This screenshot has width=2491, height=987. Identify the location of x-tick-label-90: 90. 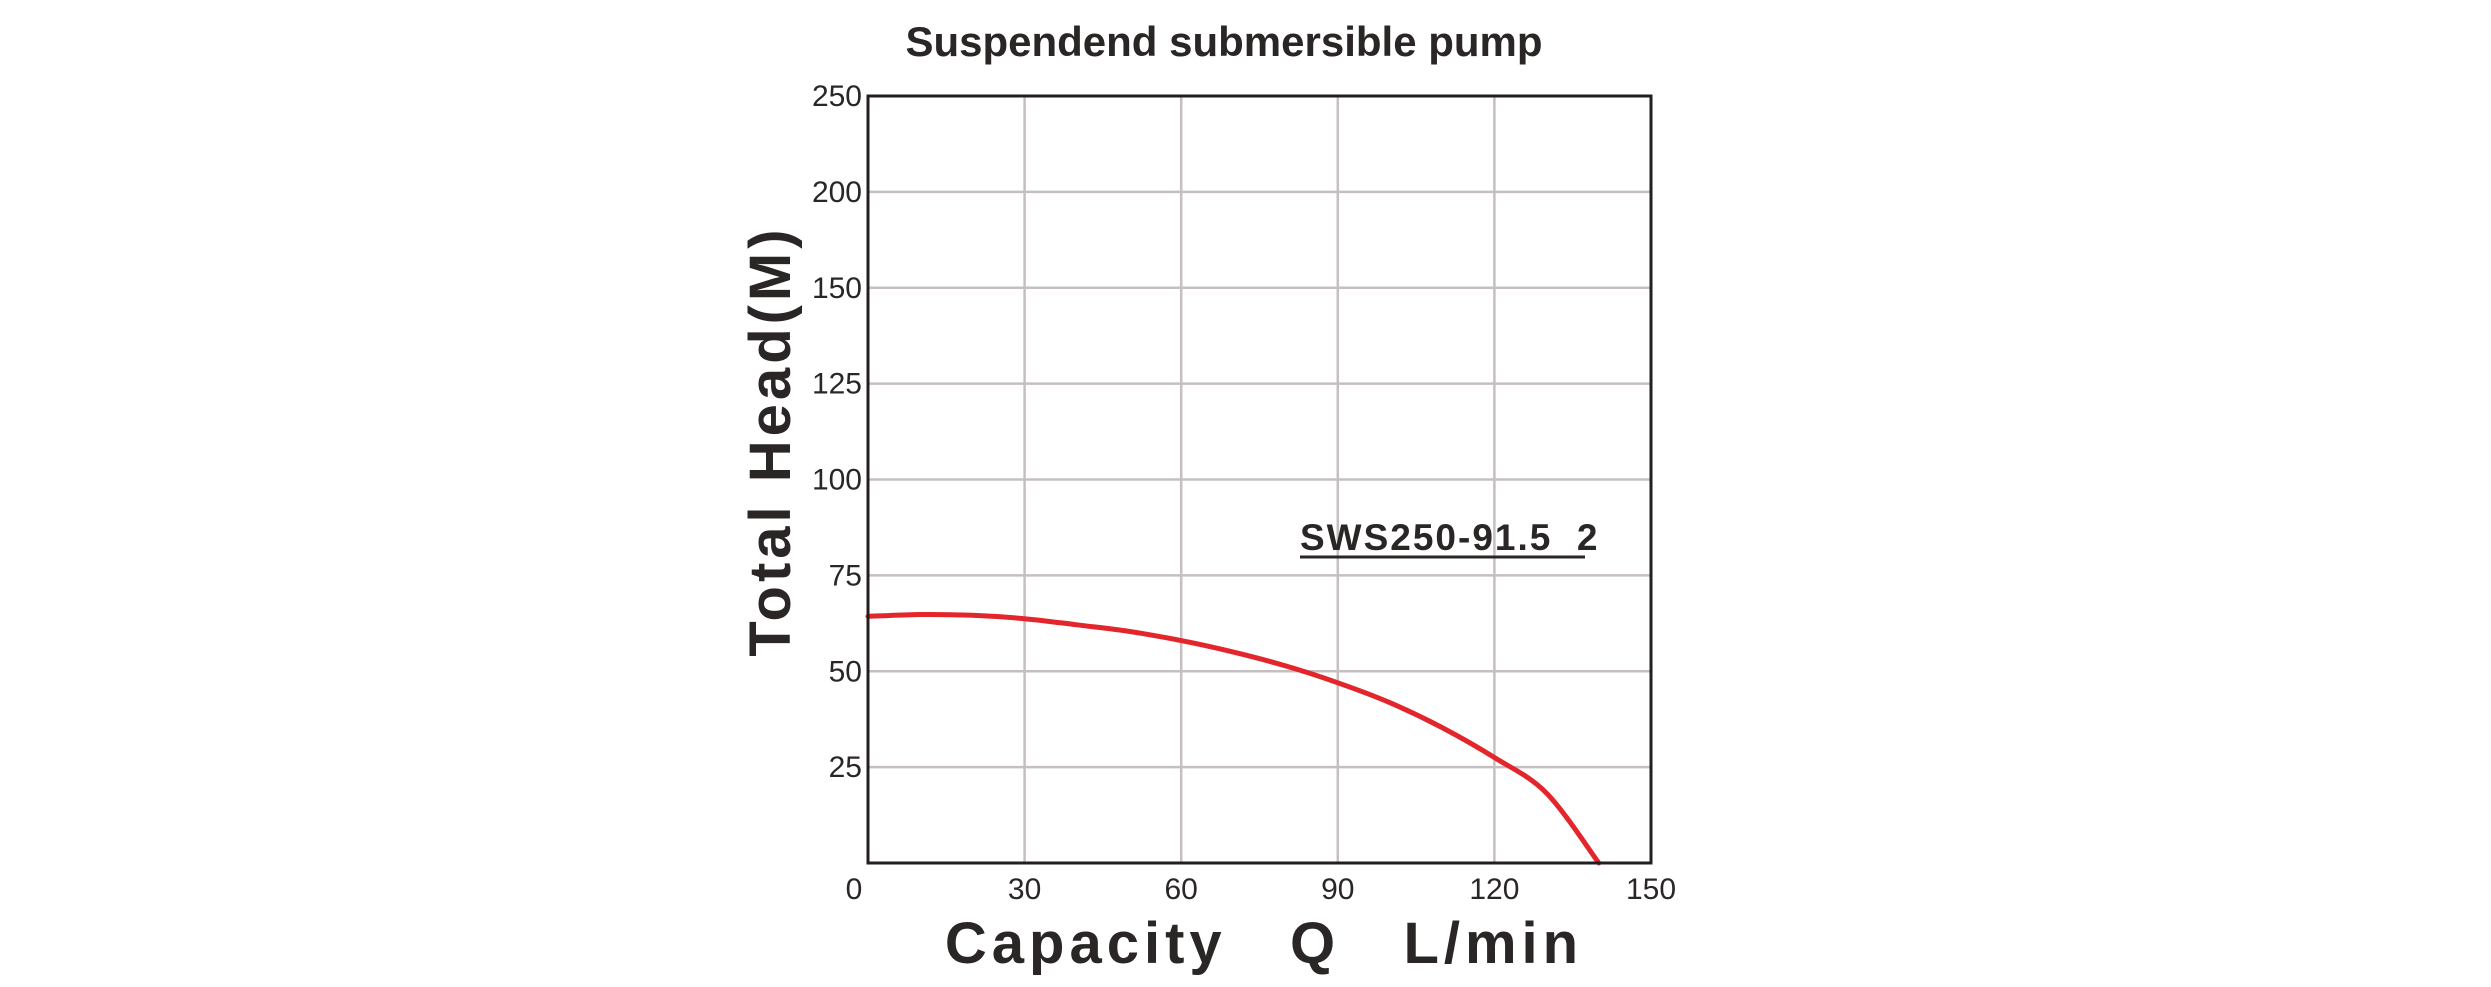
(1337, 889).